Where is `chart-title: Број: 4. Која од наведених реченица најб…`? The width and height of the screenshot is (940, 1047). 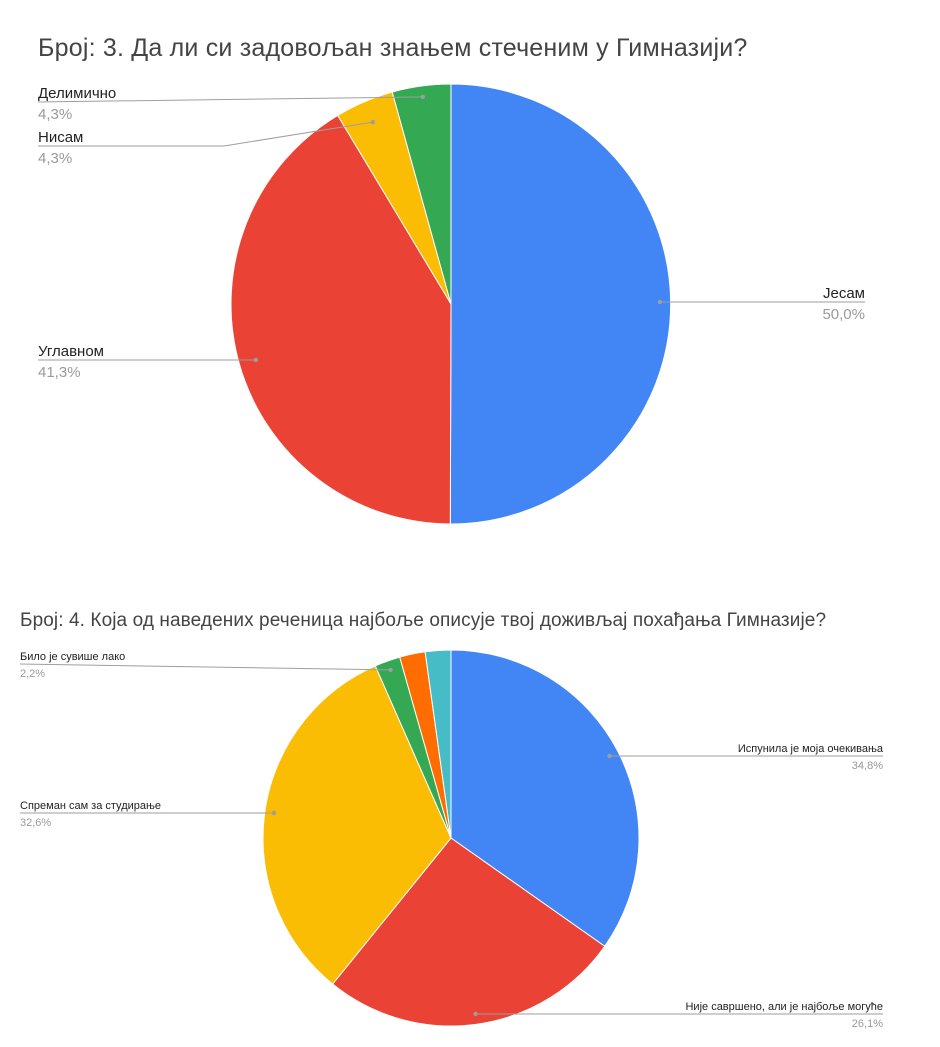 chart-title: Број: 4. Која од наведених реченица најб… is located at coordinates (423, 620).